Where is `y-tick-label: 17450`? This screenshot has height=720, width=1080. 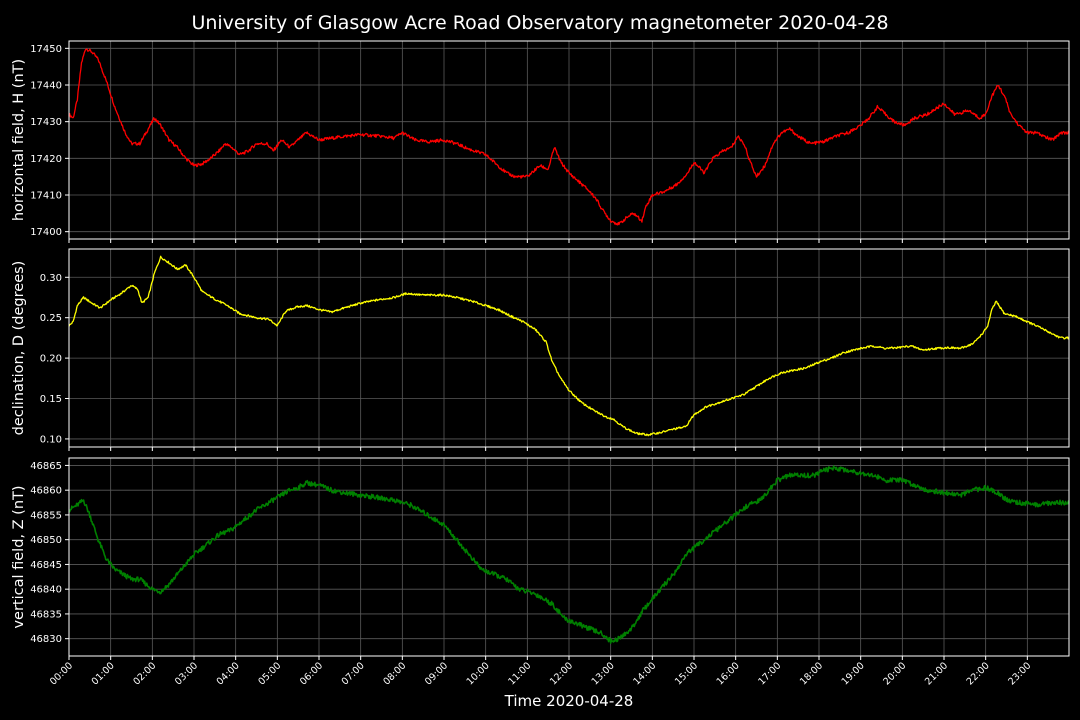 y-tick-label: 17450 is located at coordinates (46, 49).